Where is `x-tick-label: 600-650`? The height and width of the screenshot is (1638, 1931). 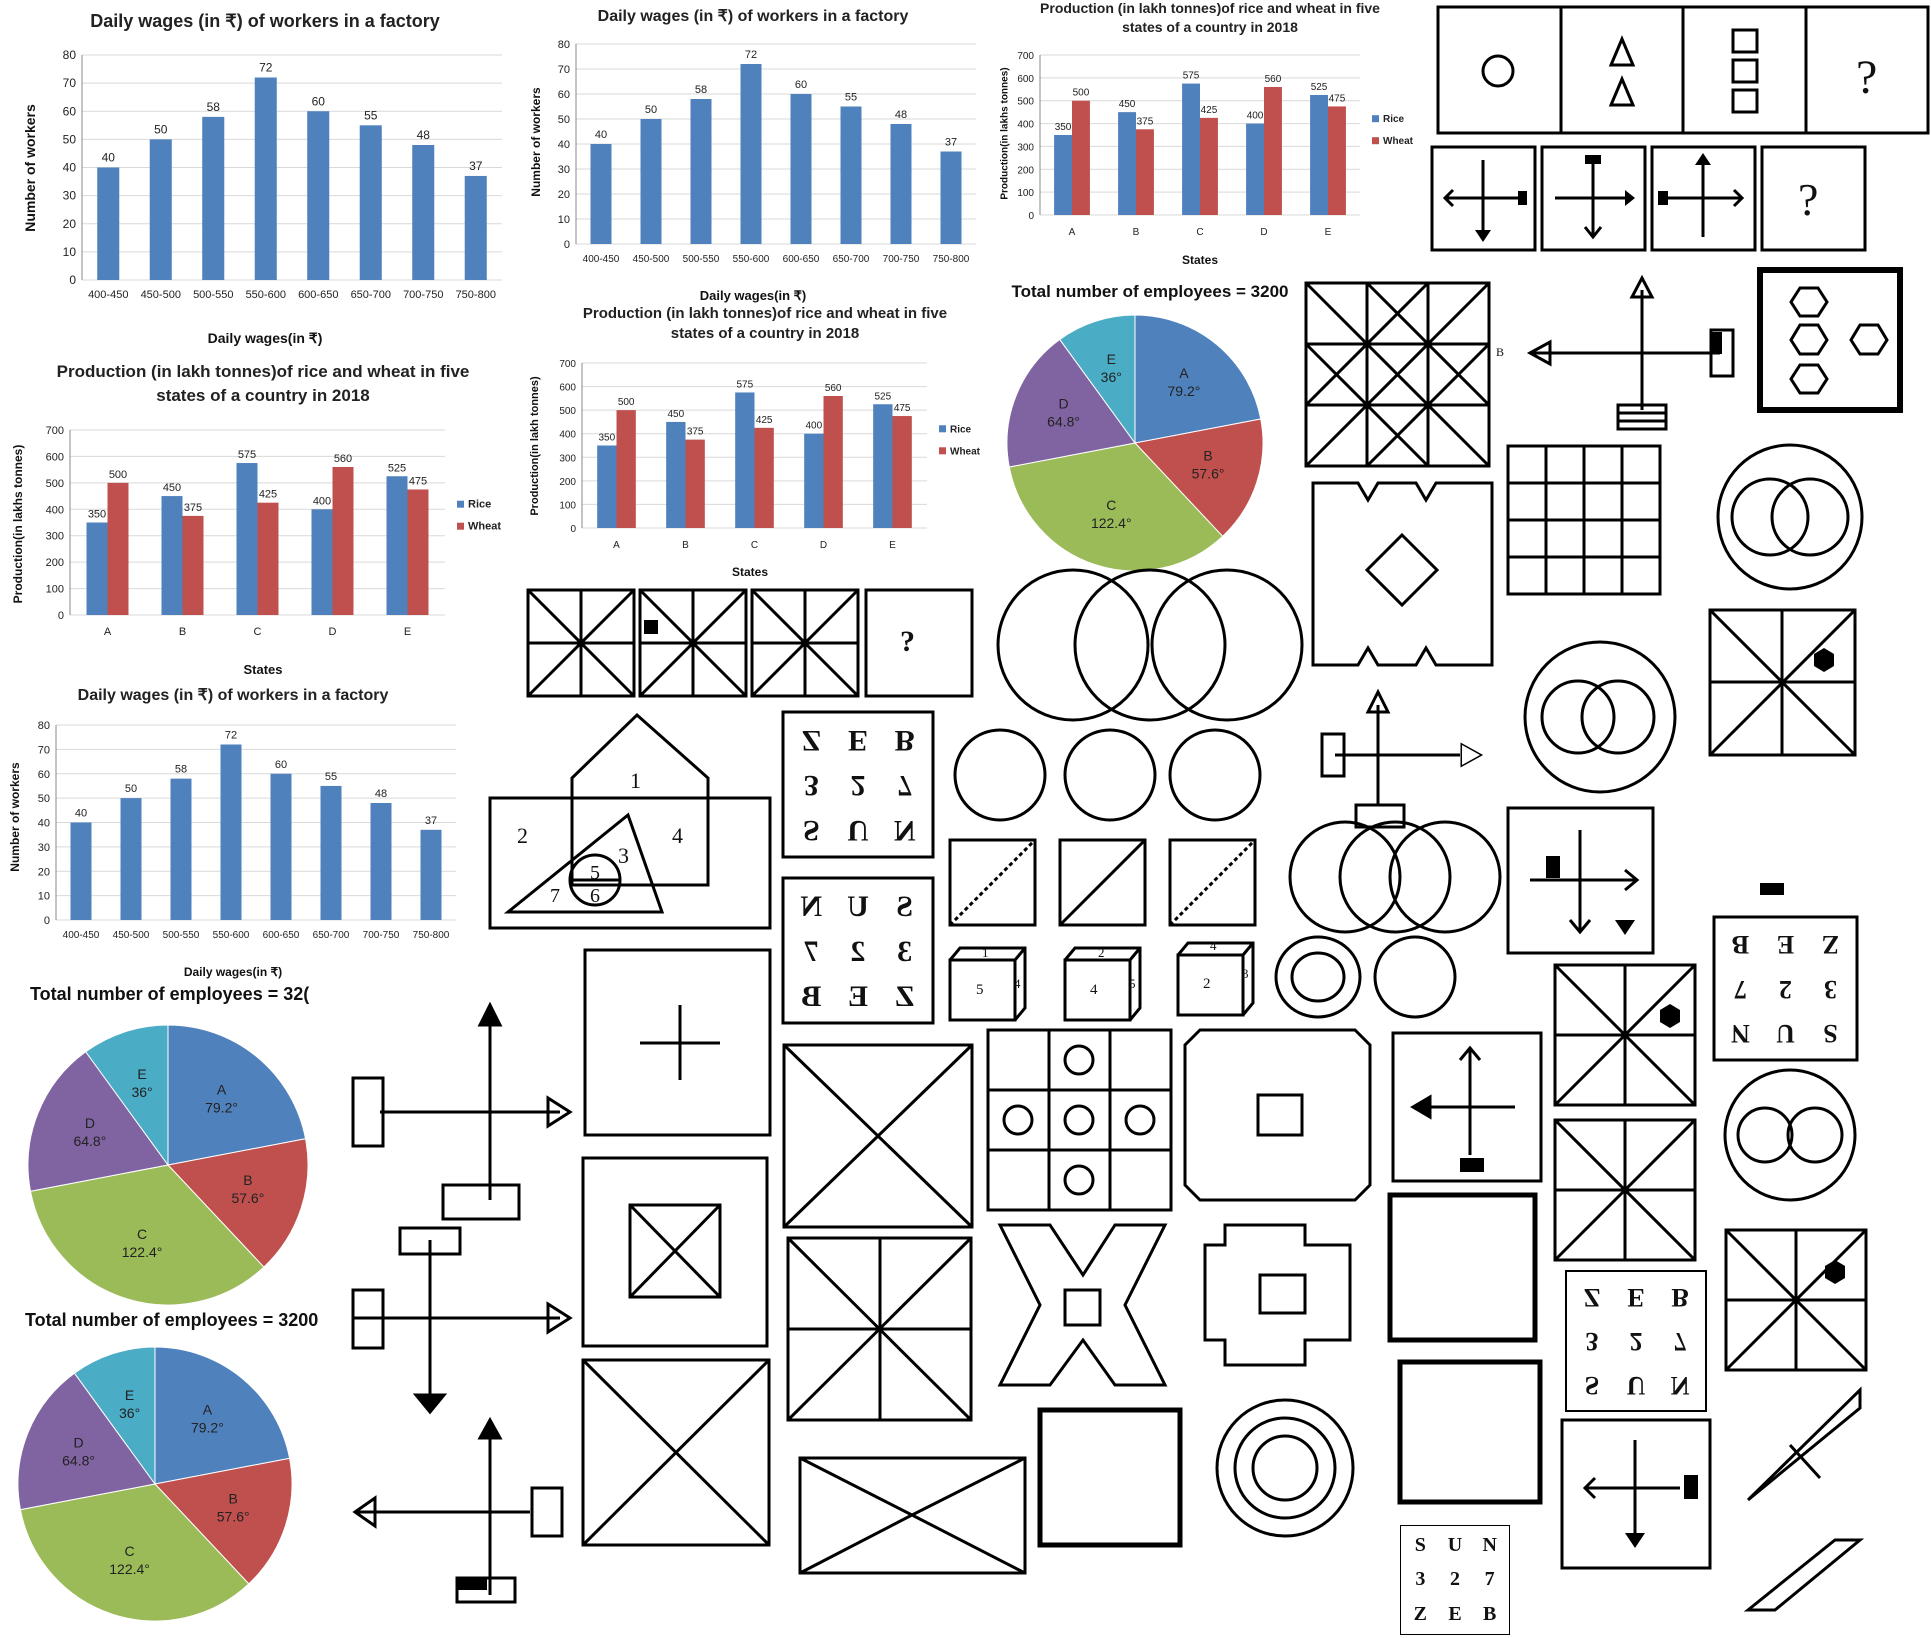 x-tick-label: 600-650 is located at coordinates (318, 295).